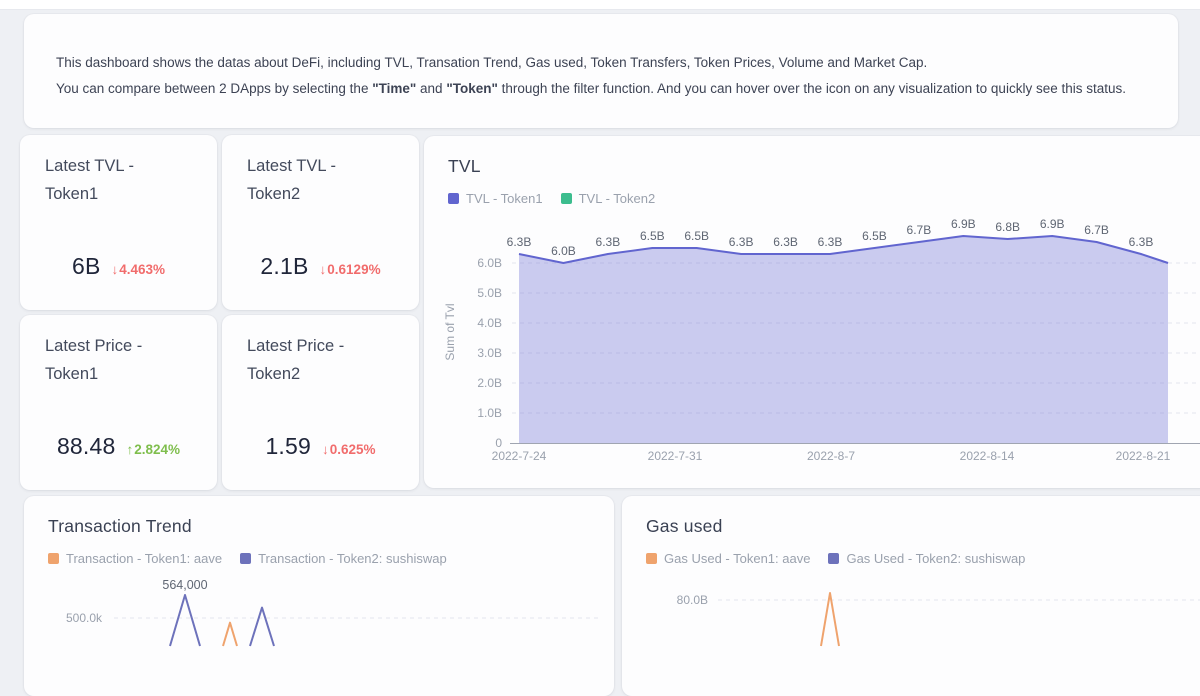 Image resolution: width=1200 pixels, height=696 pixels. What do you see at coordinates (138, 269) in the screenshot?
I see `stat-change: ↓4.463%` at bounding box center [138, 269].